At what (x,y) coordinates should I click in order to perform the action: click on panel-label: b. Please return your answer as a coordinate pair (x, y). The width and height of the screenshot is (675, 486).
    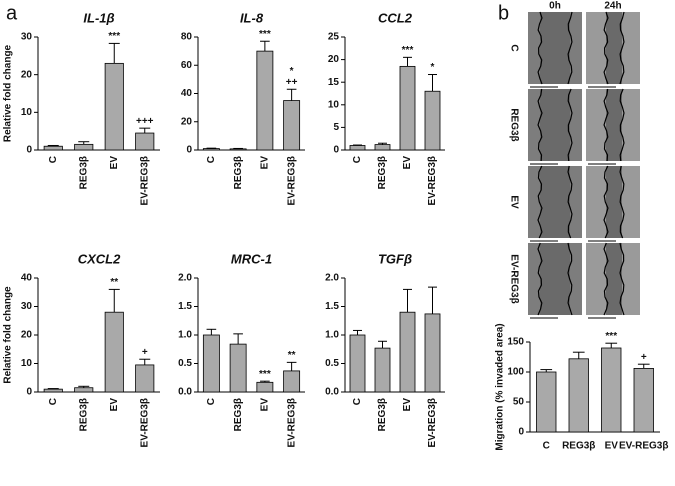
    Looking at the image, I should click on (503, 13).